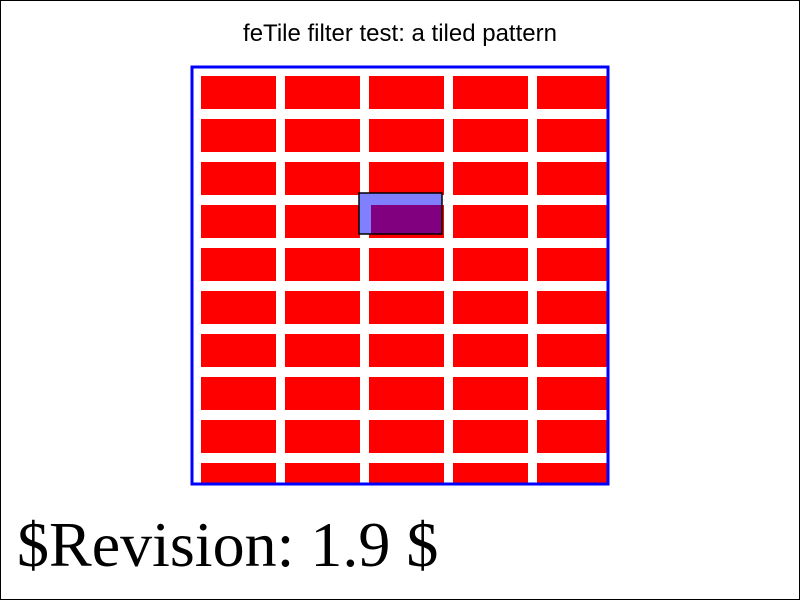 The image size is (800, 600). Describe the element at coordinates (406, 219) in the screenshot. I see `tile-overlap-region` at that location.